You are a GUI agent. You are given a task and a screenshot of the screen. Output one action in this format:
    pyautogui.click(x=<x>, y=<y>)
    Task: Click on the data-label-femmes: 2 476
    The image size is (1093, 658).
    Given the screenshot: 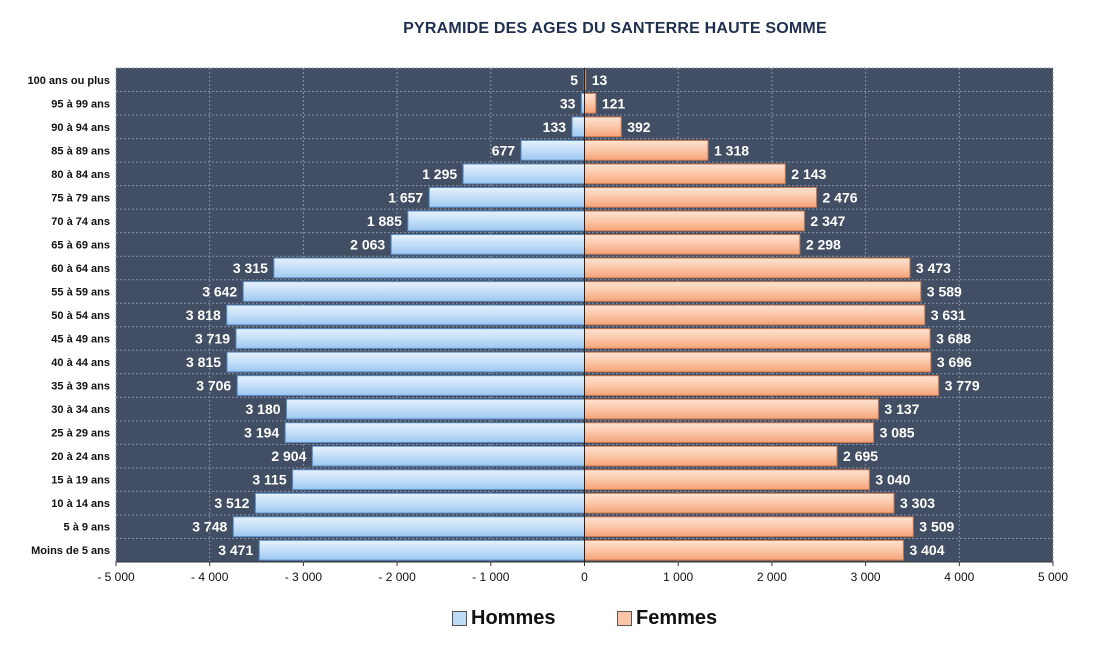 What is the action you would take?
    pyautogui.click(x=840, y=197)
    